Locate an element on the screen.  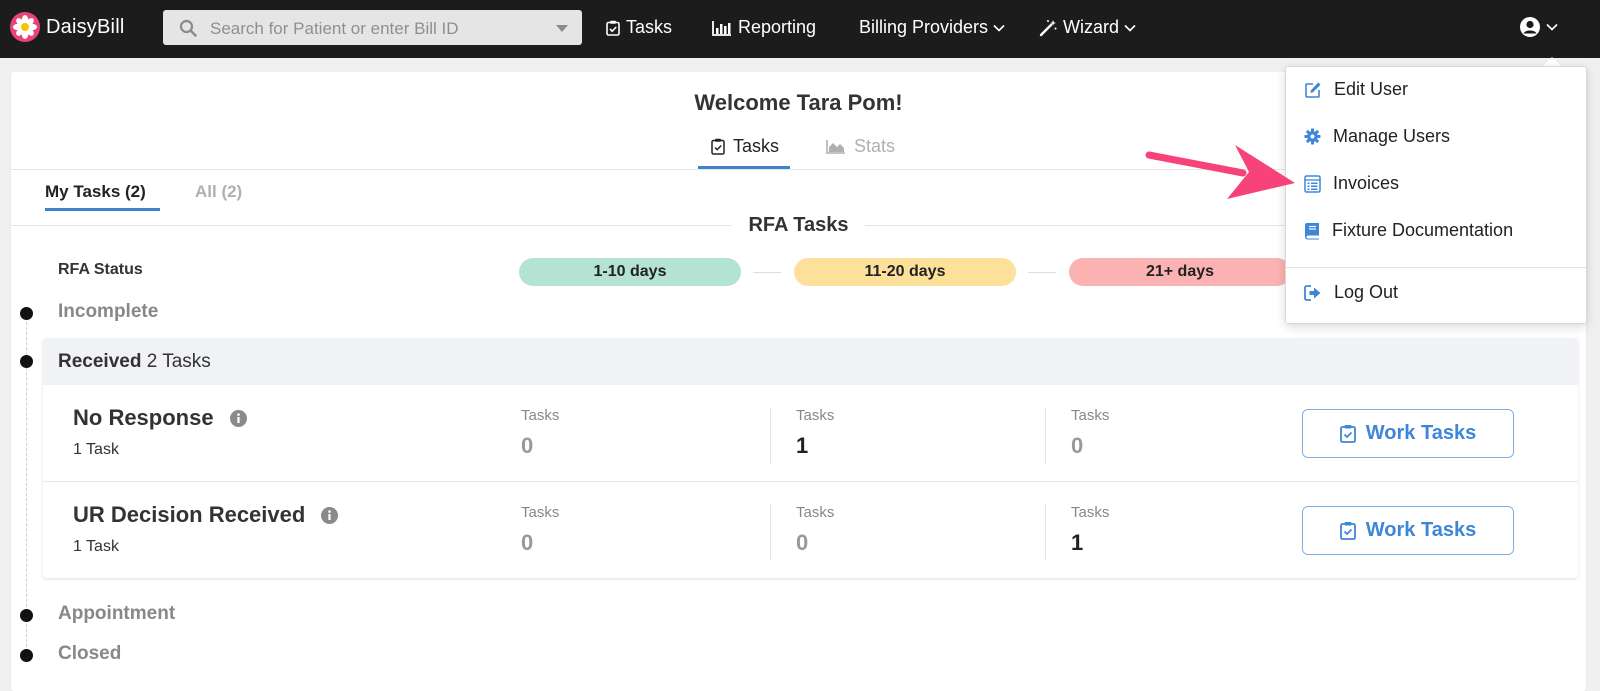
tab-stats-label: Stats is located at coordinates (875, 146).